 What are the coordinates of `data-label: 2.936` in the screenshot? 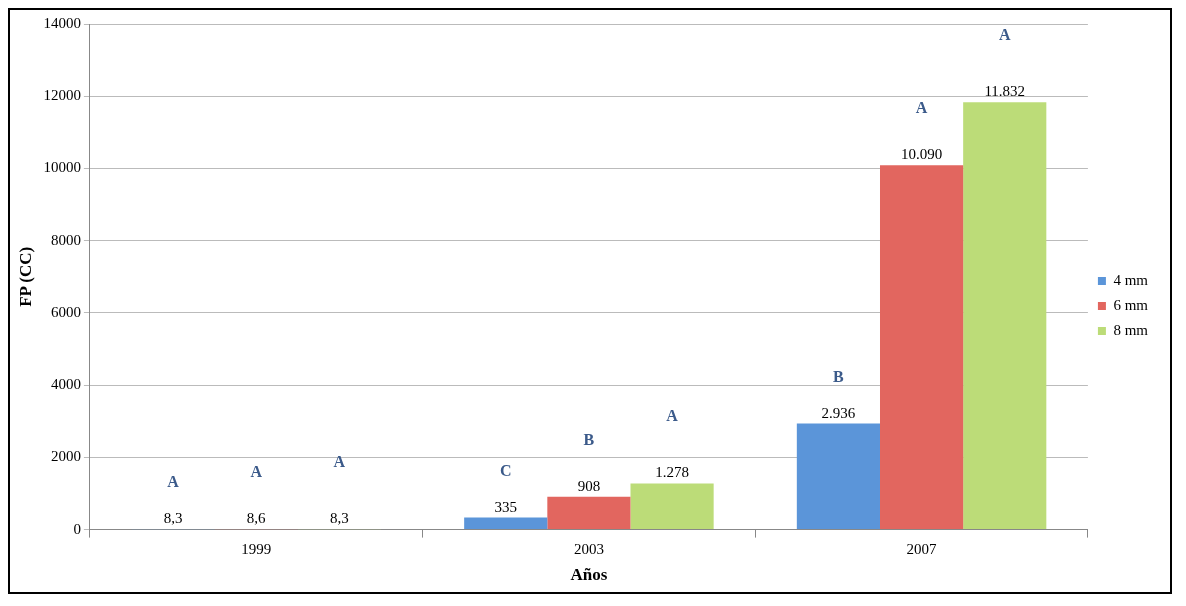 It's located at (838, 412).